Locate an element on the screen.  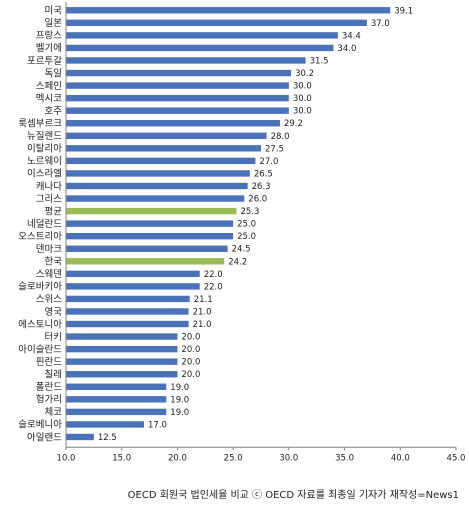
bar-독일 is located at coordinates (179, 73).